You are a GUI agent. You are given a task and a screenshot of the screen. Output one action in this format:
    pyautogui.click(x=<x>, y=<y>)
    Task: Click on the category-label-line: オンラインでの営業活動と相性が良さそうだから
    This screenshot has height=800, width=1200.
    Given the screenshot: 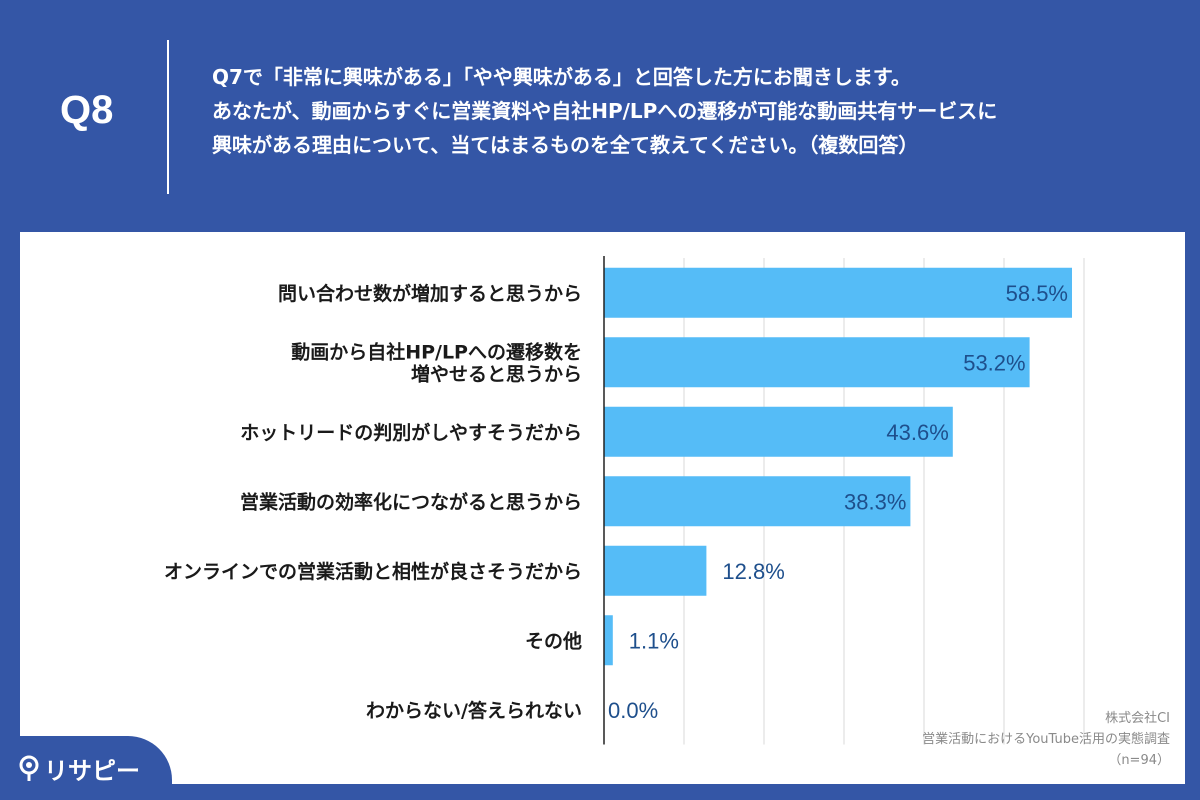 What is the action you would take?
    pyautogui.click(x=373, y=571)
    